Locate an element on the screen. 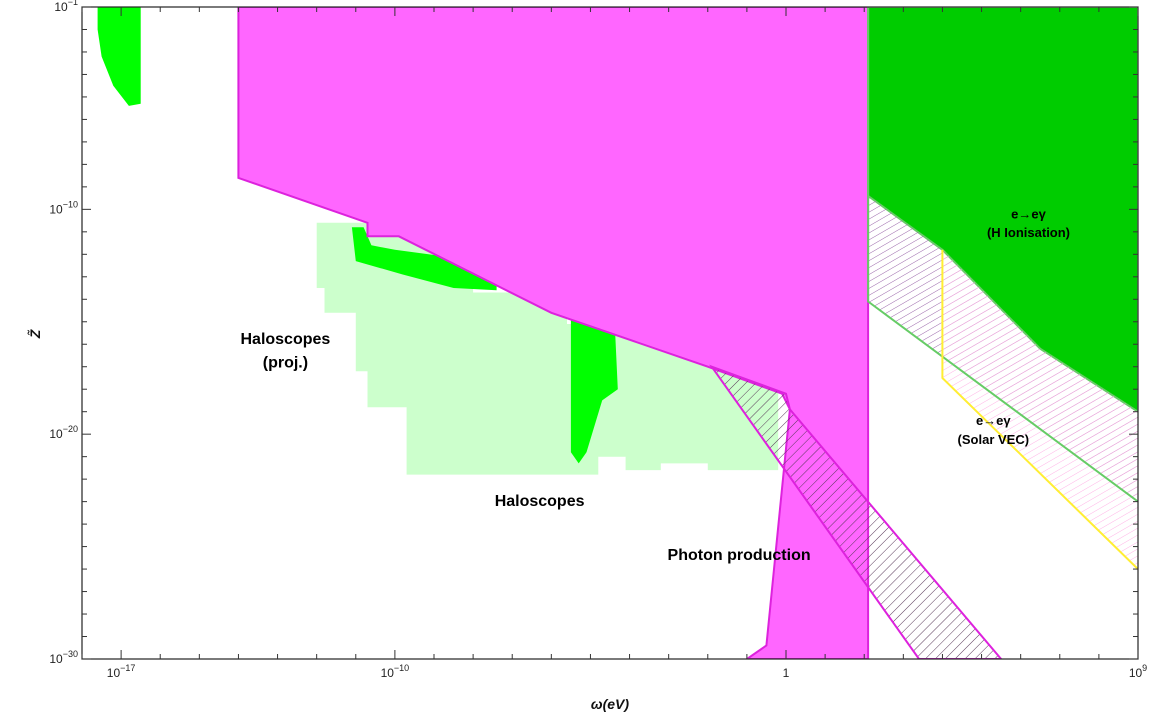 This screenshot has height=720, width=1155. x-tick-label: 109 is located at coordinates (1138, 671).